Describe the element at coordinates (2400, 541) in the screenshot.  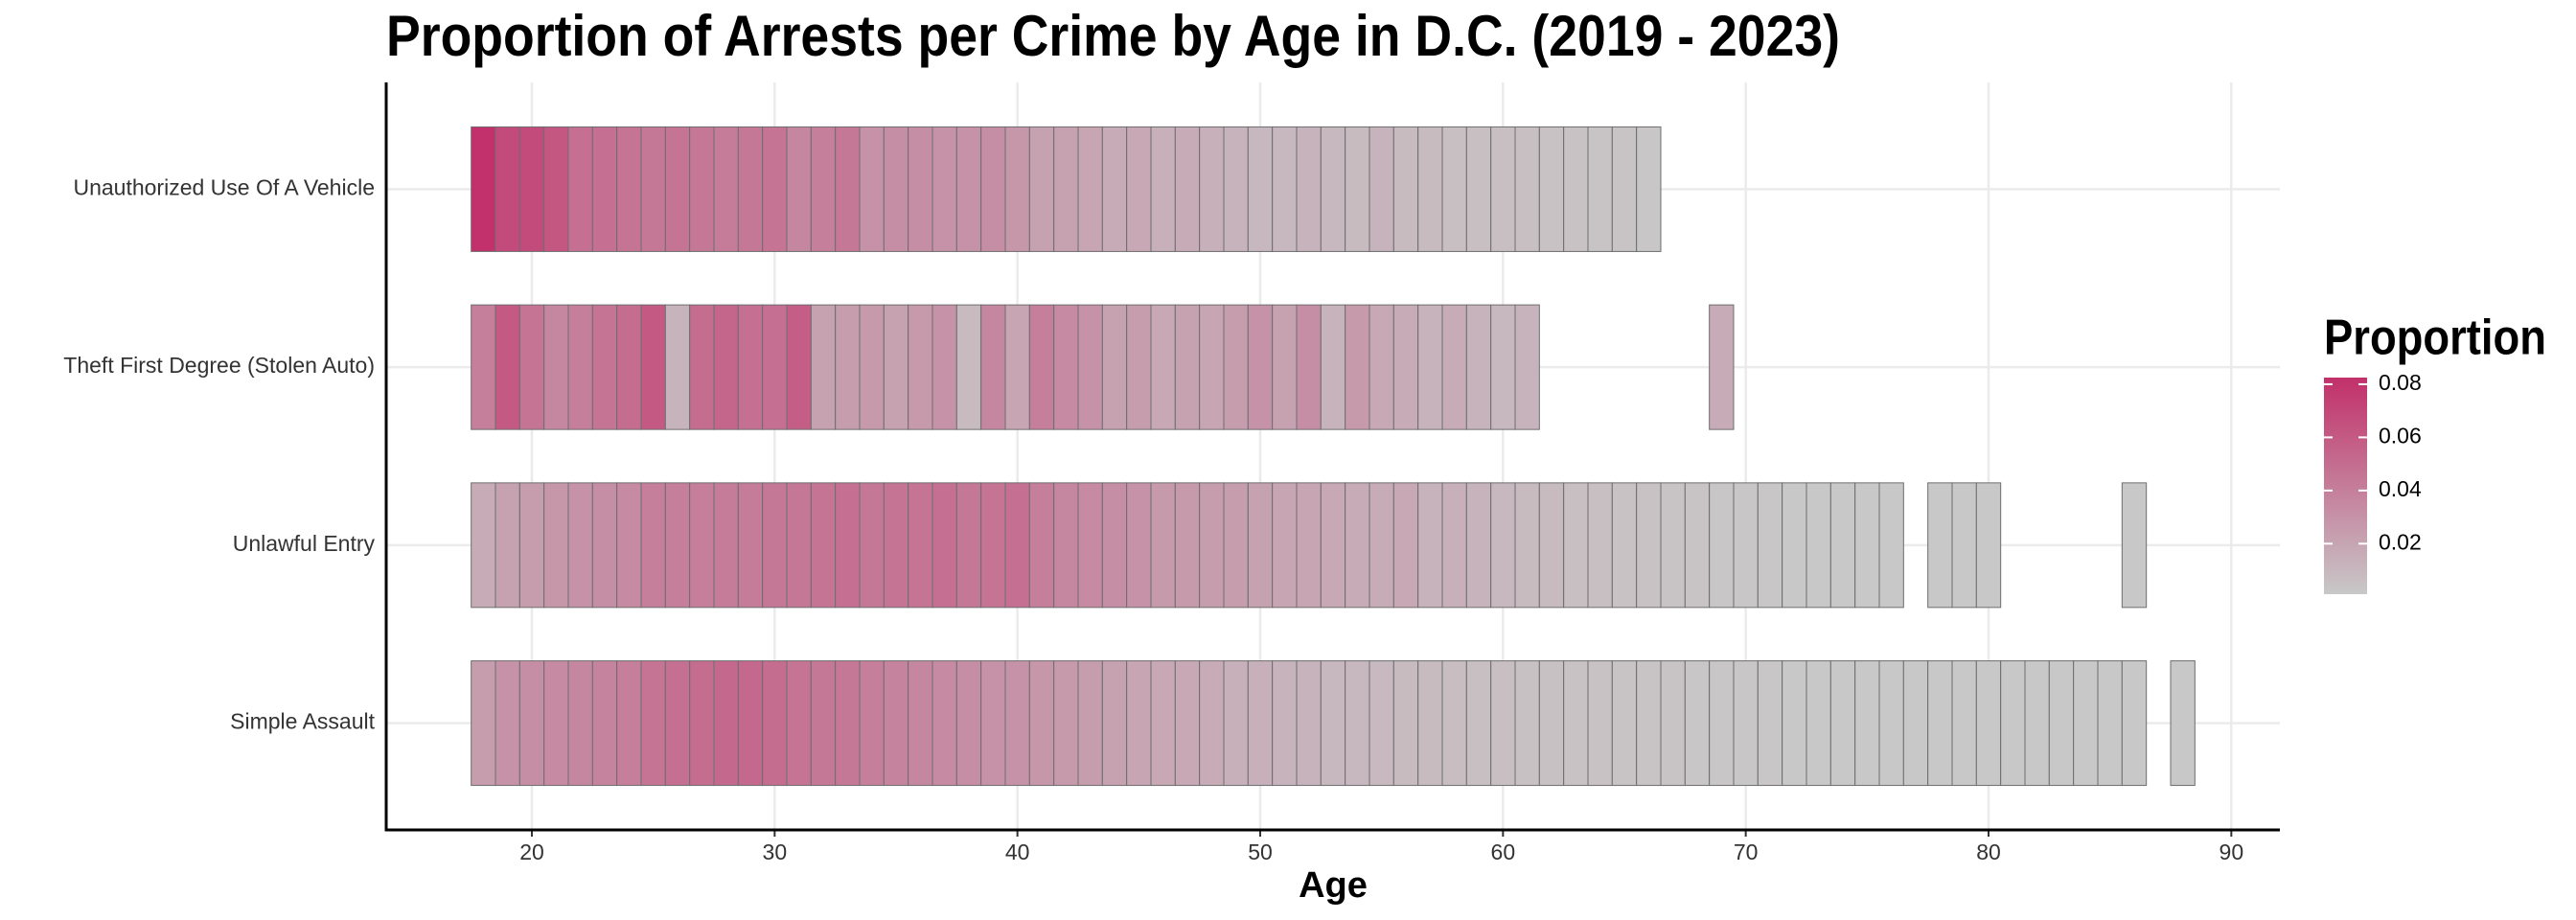
I see `legend-tick-label: 0.02` at that location.